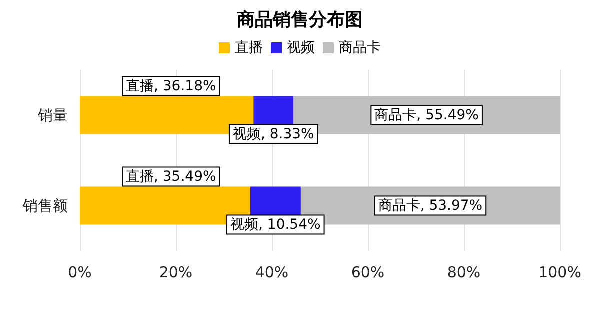 The height and width of the screenshot is (331, 600). Describe the element at coordinates (275, 224) in the screenshot. I see `data-label: 视频, 10.54%` at that location.